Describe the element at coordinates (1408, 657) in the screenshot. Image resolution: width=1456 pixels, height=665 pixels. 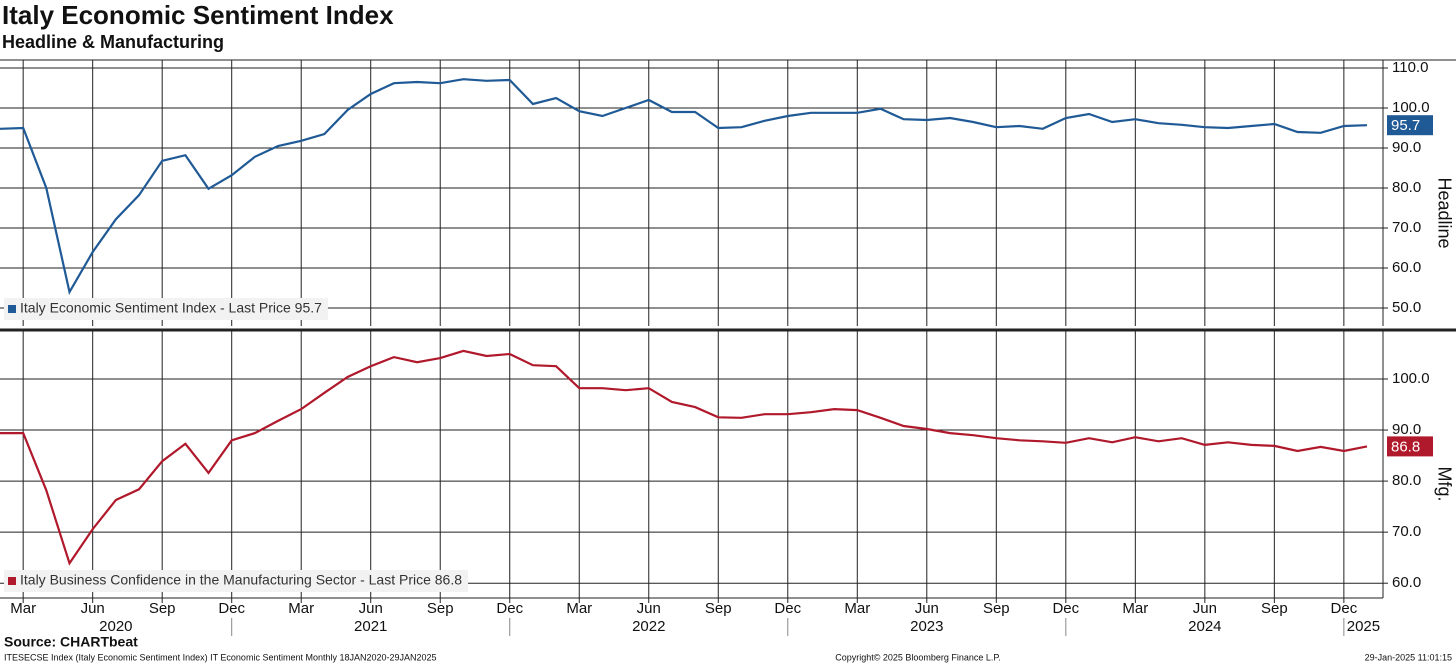
I see `footer-right: 29-Jan-2025 11:01:15` at that location.